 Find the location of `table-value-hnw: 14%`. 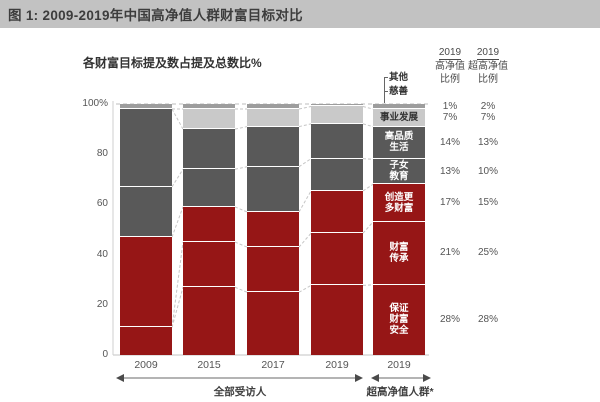

table-value-hnw: 14% is located at coordinates (449, 142).